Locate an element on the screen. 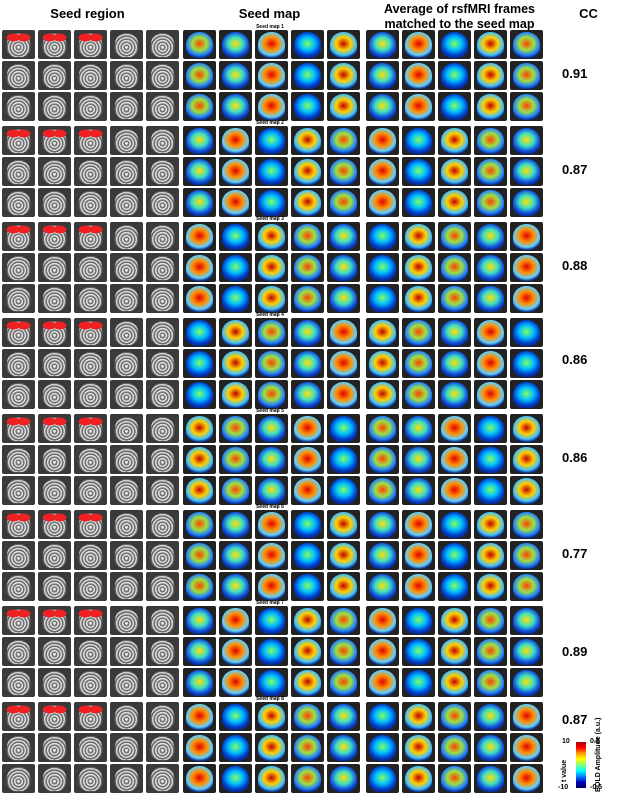  seed-map-label: Seed map 8 is located at coordinates (270, 699).